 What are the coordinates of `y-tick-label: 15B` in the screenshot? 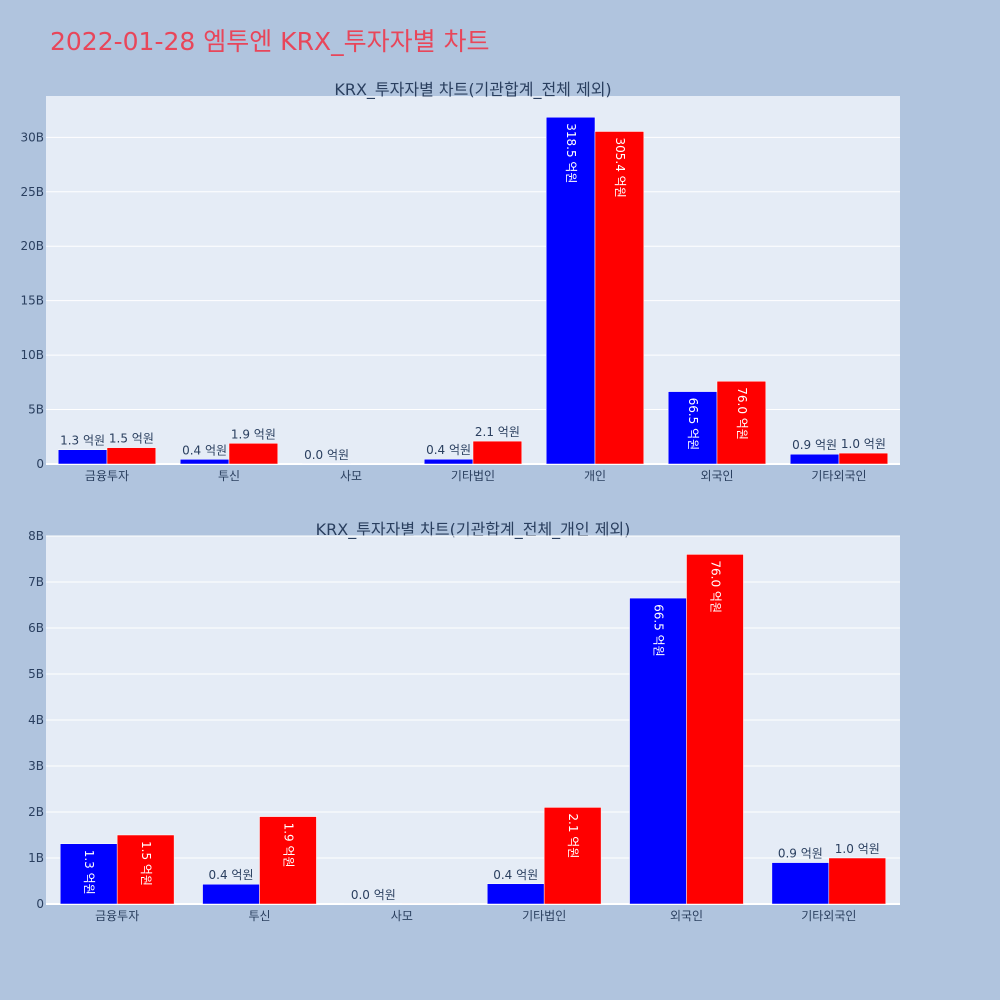 It's located at (32, 301).